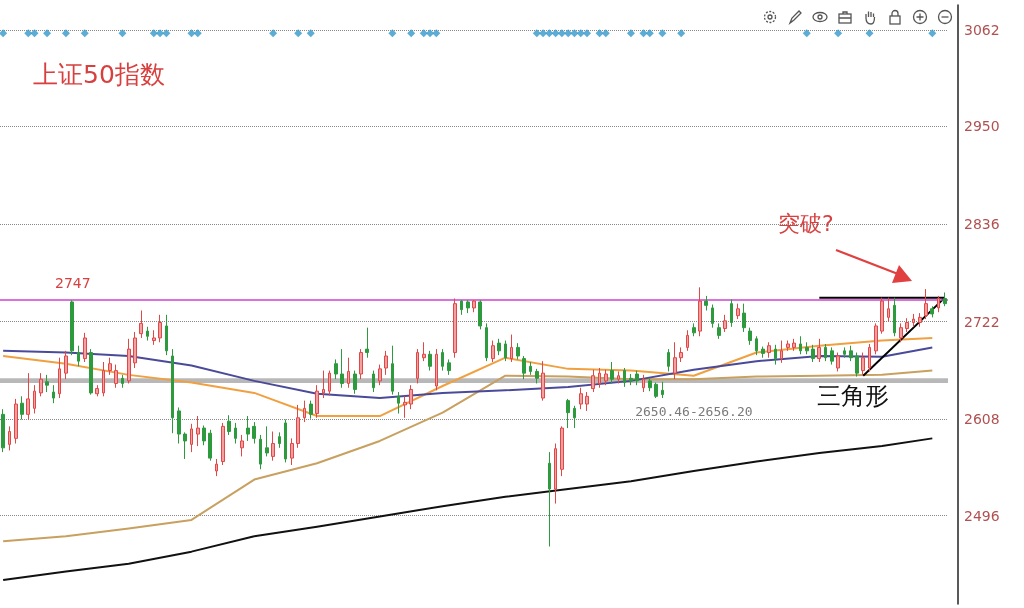 This screenshot has width=1024, height=608. Describe the element at coordinates (806, 223) in the screenshot. I see `annotation: 突破?` at that location.